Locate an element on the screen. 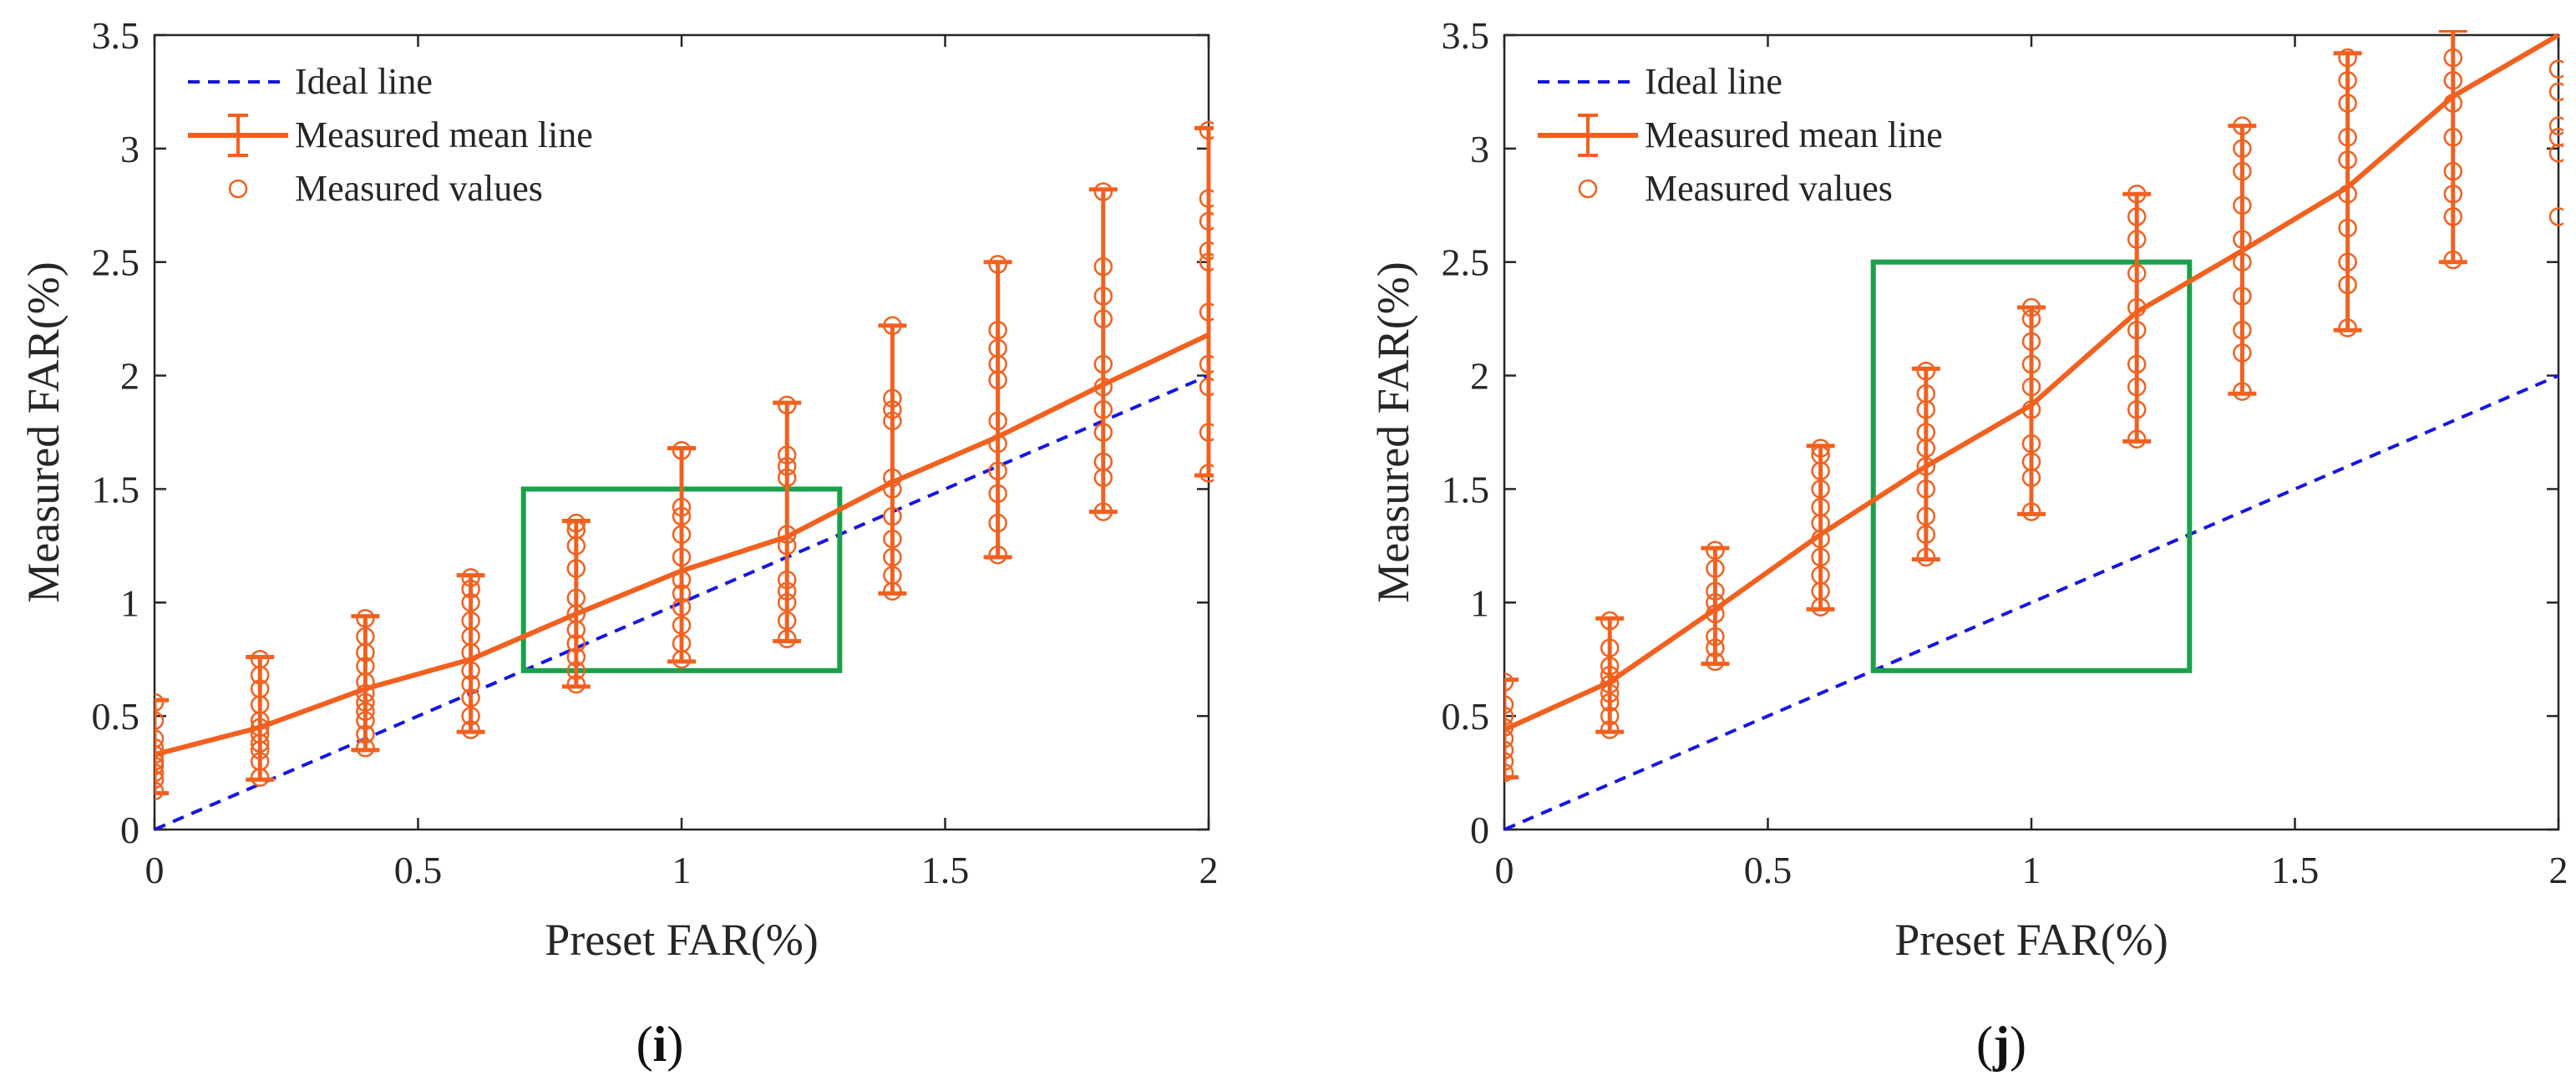 Image resolution: width=2576 pixels, height=1091 pixels. panel-label: (j) is located at coordinates (2001, 1044).